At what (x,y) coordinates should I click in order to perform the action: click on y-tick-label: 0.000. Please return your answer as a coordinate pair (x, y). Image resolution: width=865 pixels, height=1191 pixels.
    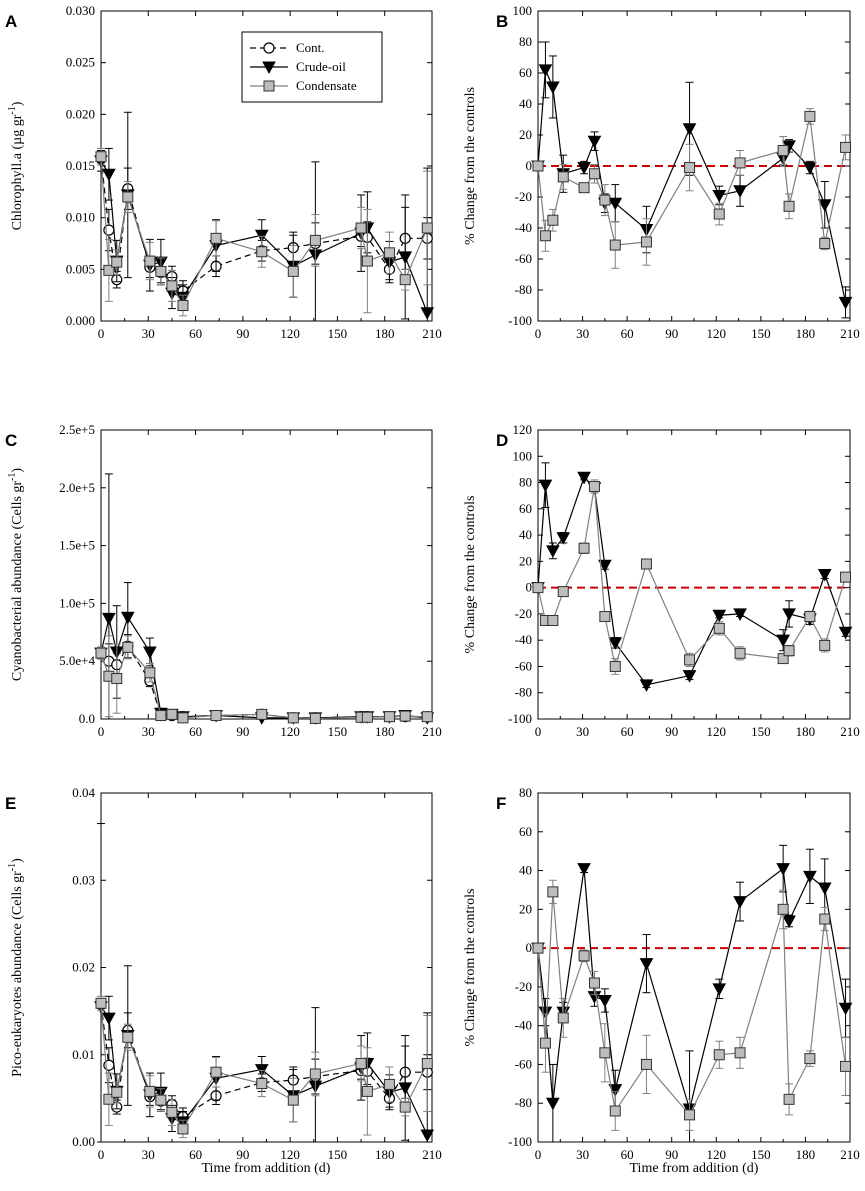
    Looking at the image, I should click on (80, 320).